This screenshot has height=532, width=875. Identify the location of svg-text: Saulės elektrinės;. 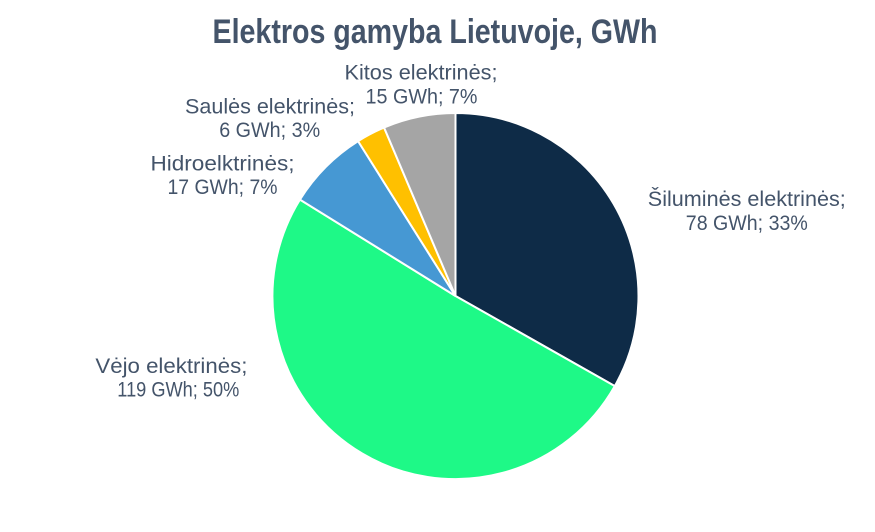
(270, 106).